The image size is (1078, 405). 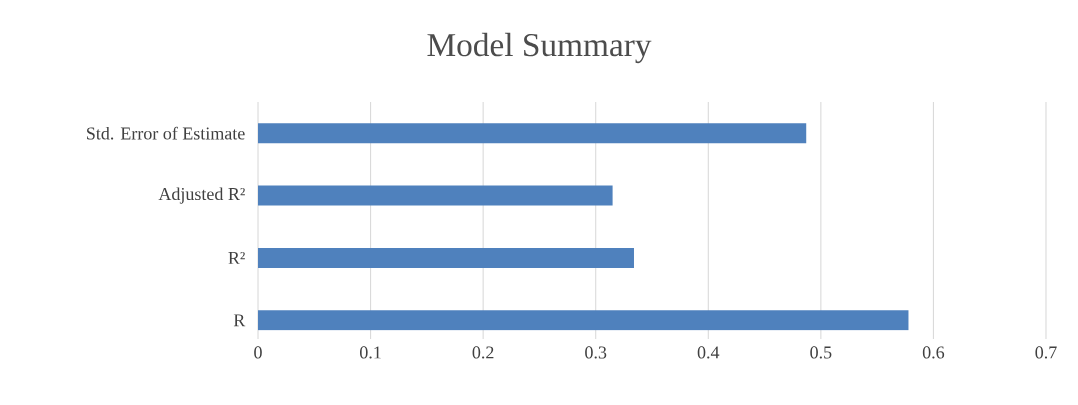 I want to click on x-tick-label: 0.3, so click(x=596, y=352).